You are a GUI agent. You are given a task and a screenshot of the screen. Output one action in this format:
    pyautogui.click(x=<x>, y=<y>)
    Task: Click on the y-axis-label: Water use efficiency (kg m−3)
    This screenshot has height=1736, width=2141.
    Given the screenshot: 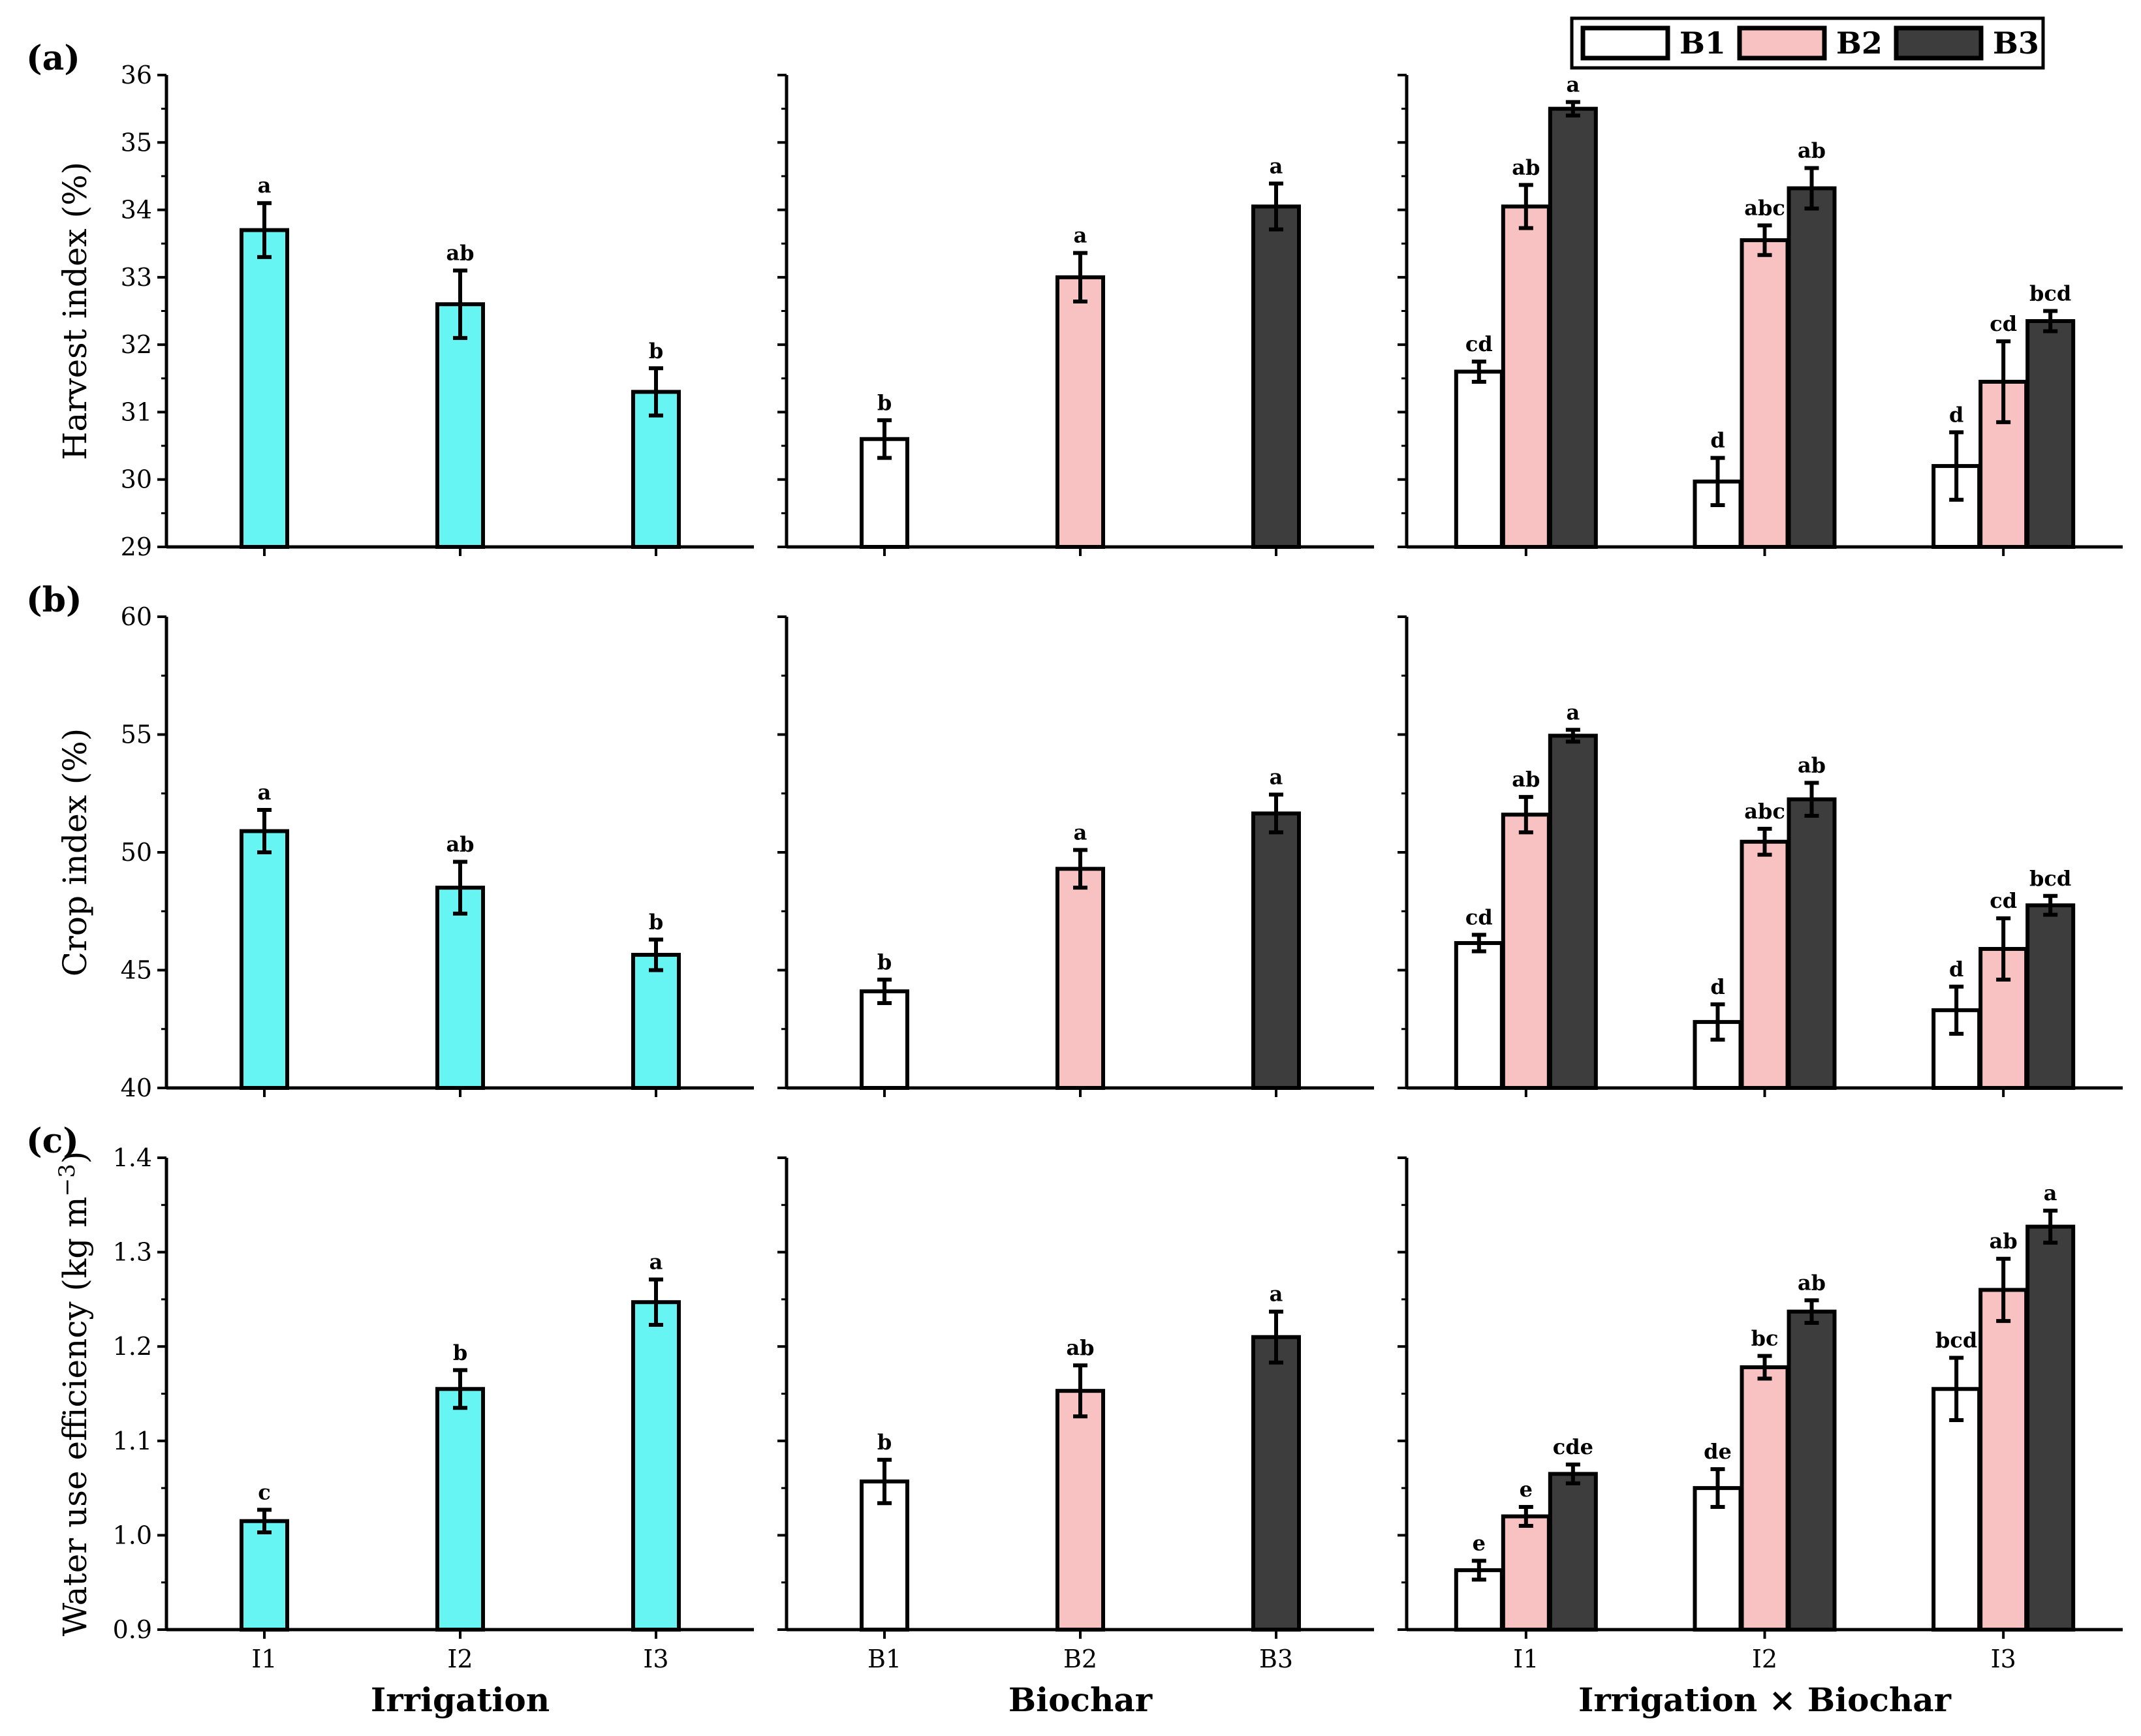 What is the action you would take?
    pyautogui.click(x=74, y=1393)
    